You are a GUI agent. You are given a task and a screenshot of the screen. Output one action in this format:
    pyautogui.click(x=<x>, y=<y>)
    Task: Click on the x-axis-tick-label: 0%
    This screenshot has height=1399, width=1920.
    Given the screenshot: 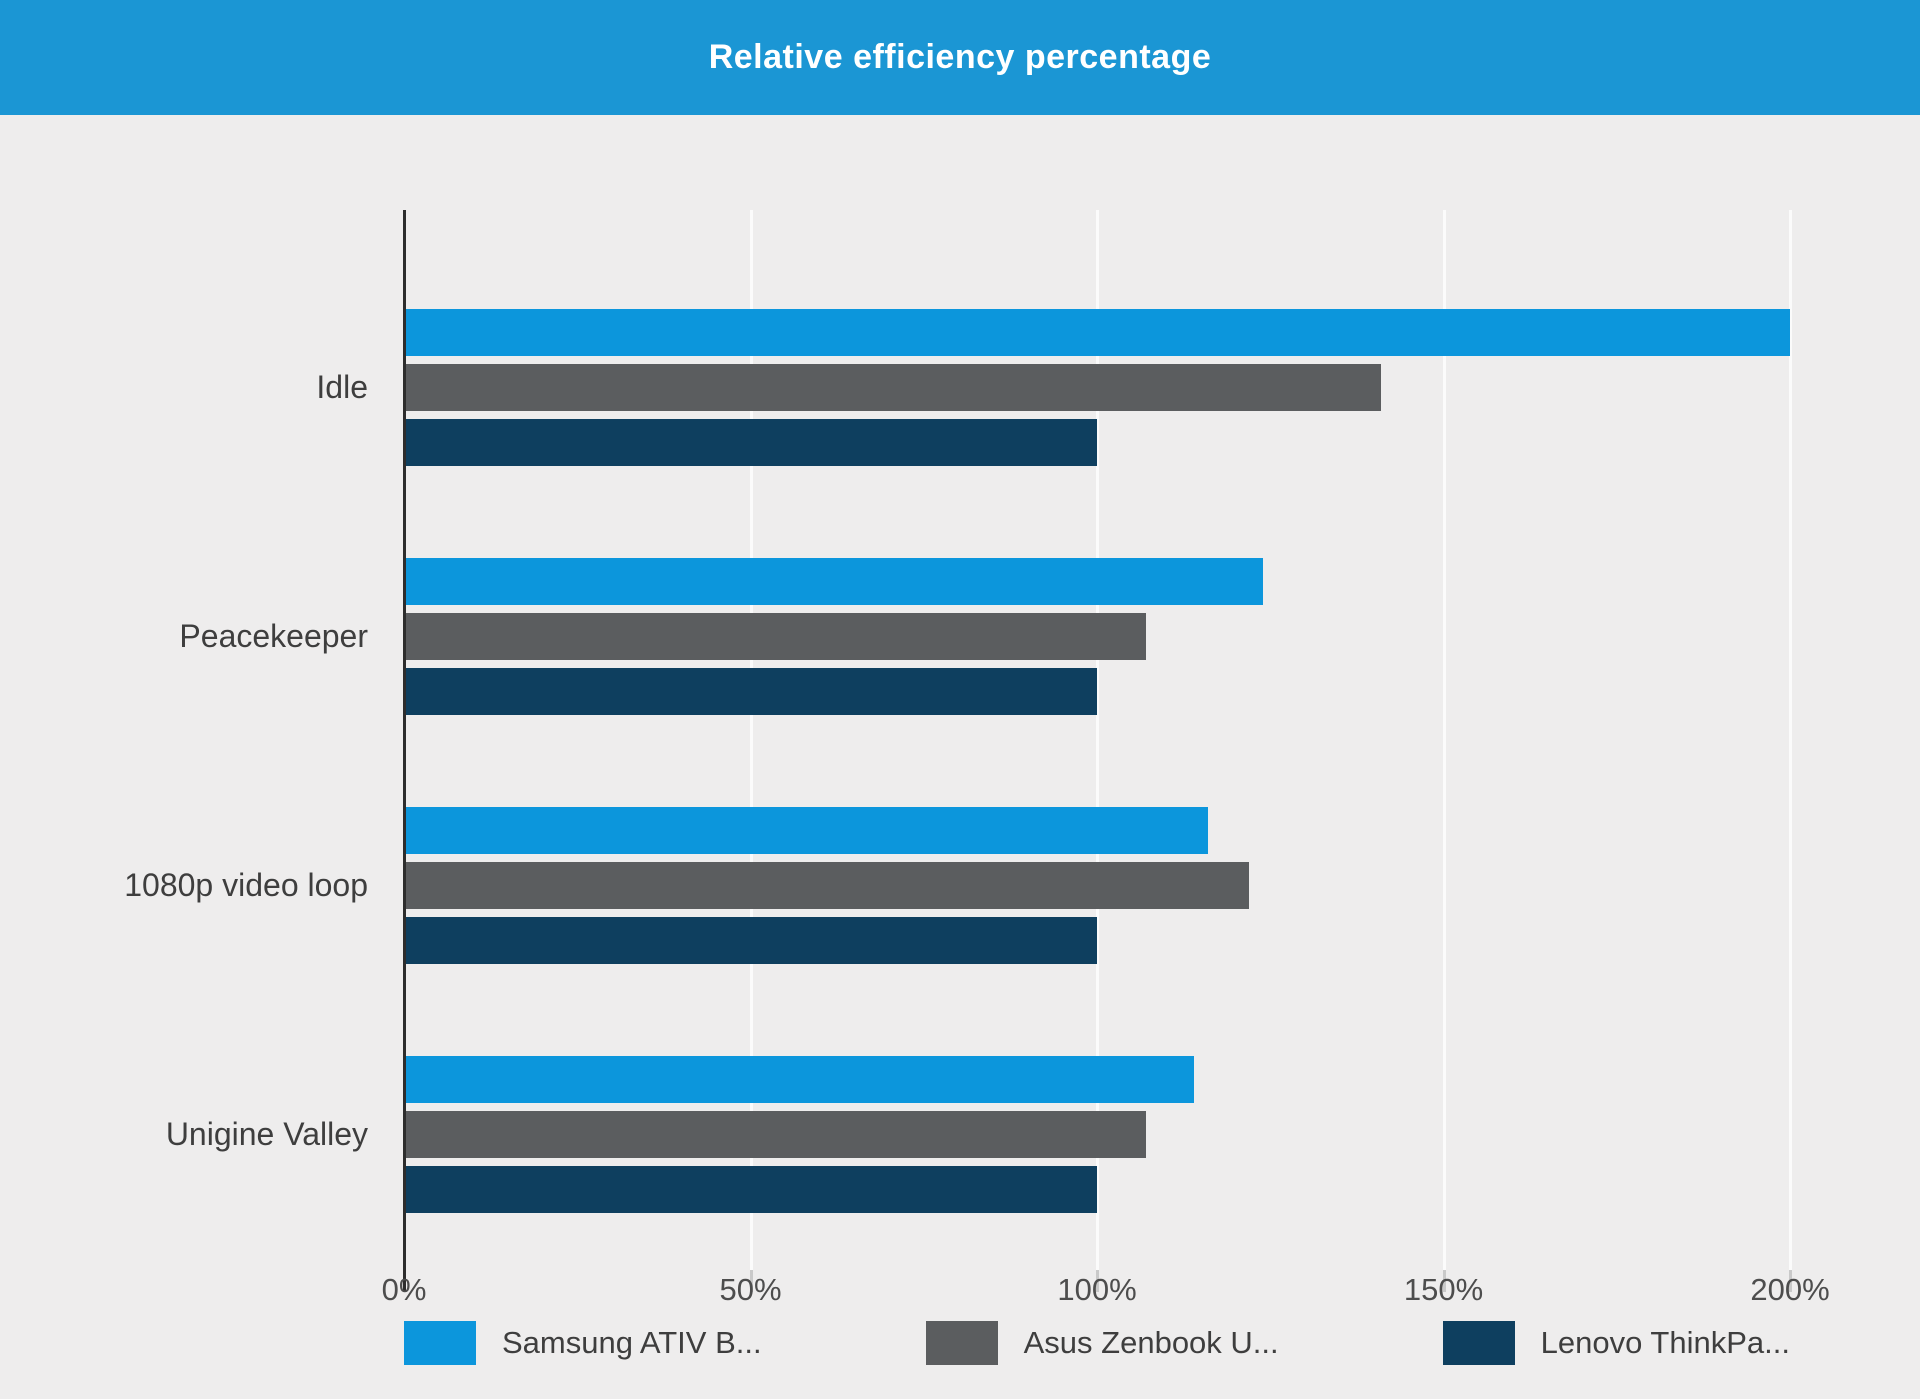 What is the action you would take?
    pyautogui.click(x=404, y=1289)
    